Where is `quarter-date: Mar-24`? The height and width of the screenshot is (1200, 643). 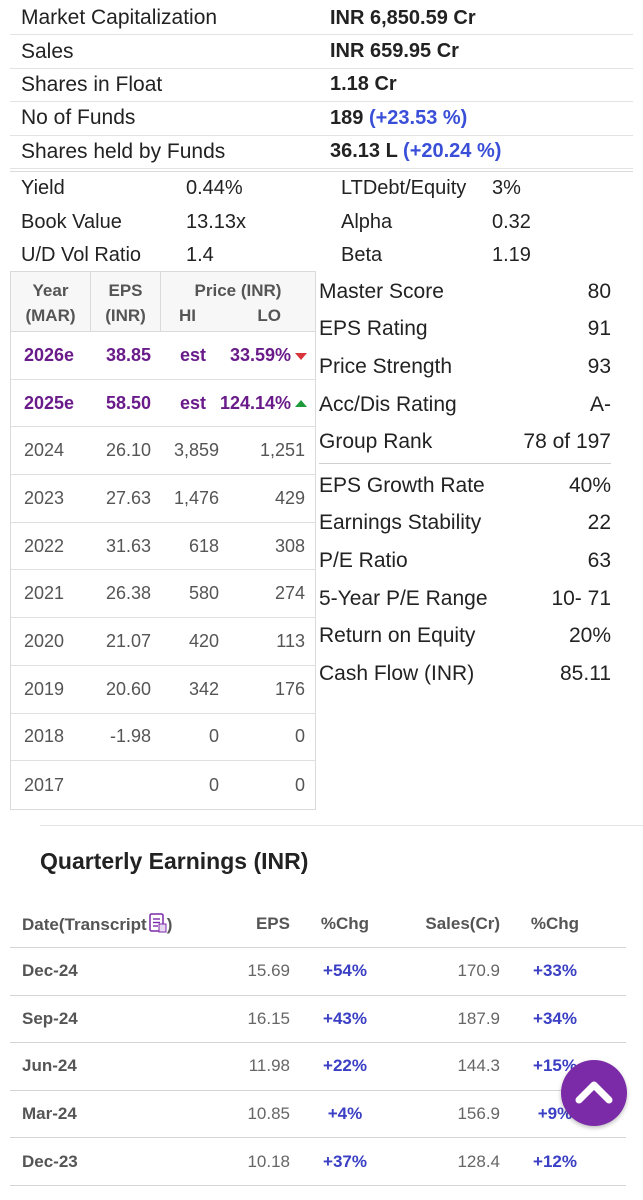
quarter-date: Mar-24 is located at coordinates (49, 1114).